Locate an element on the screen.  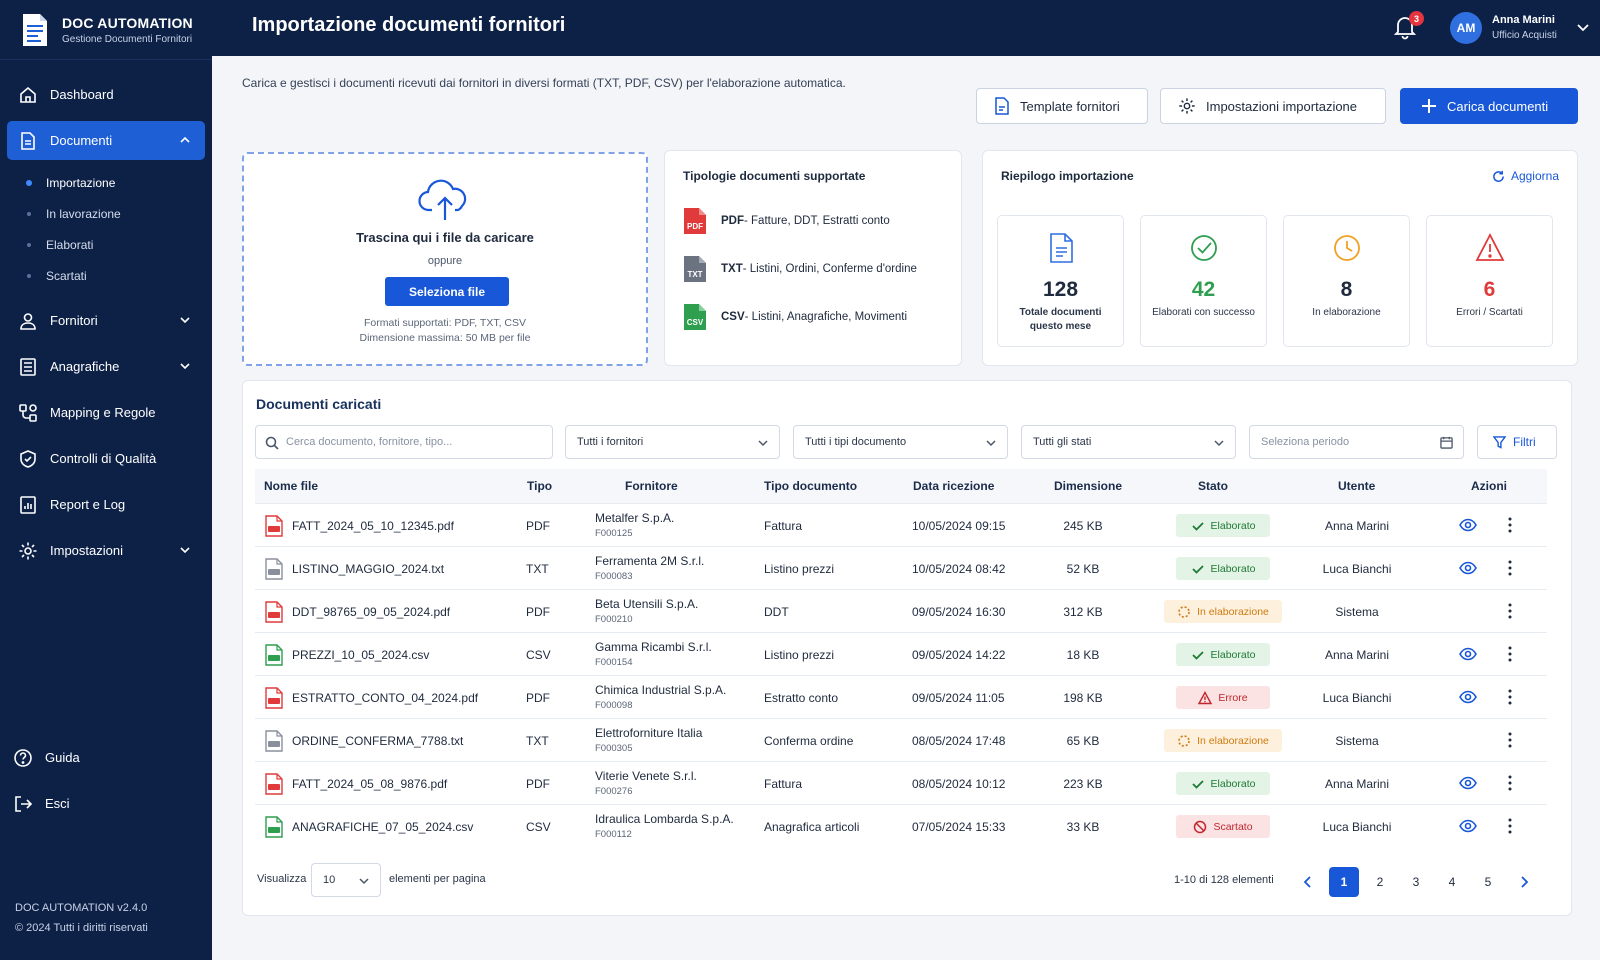
sidebar-item-label: Esci is located at coordinates (57, 803).